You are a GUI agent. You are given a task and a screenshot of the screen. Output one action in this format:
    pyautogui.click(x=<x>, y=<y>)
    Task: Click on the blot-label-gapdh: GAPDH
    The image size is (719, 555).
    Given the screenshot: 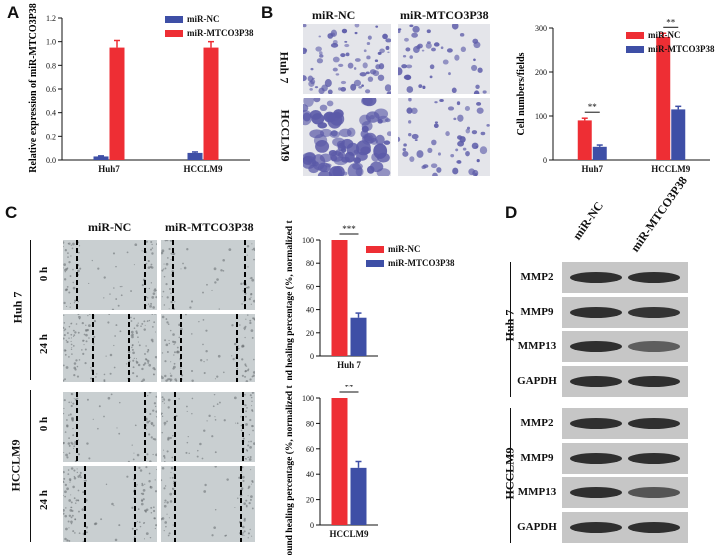 What is the action you would take?
    pyautogui.click(x=537, y=380)
    